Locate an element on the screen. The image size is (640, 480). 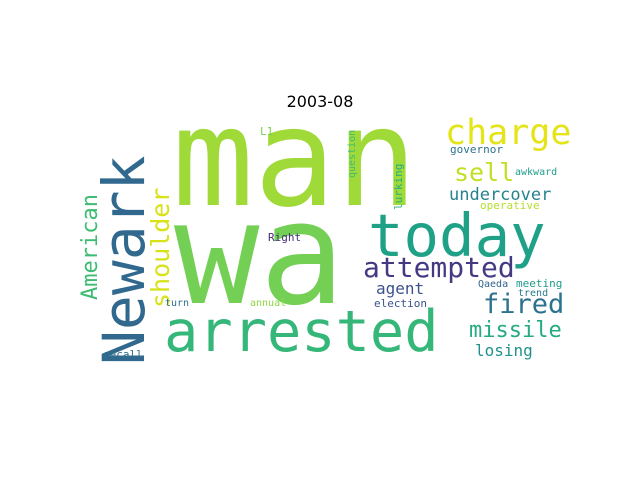
word-recall: recall is located at coordinates (123, 354).